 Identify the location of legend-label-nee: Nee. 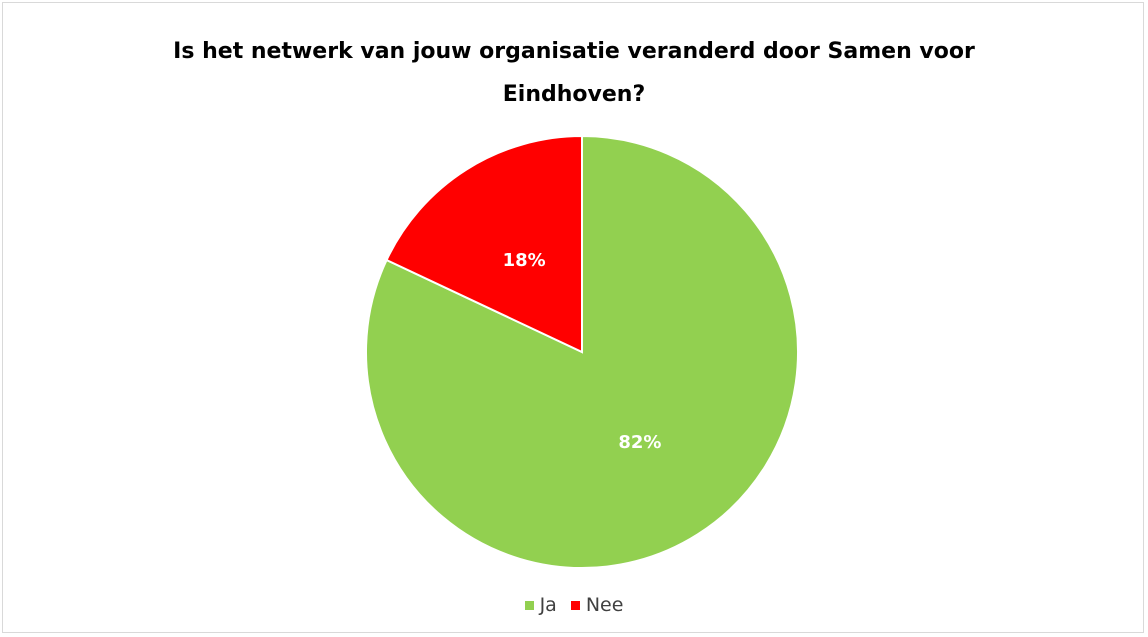
(604, 605).